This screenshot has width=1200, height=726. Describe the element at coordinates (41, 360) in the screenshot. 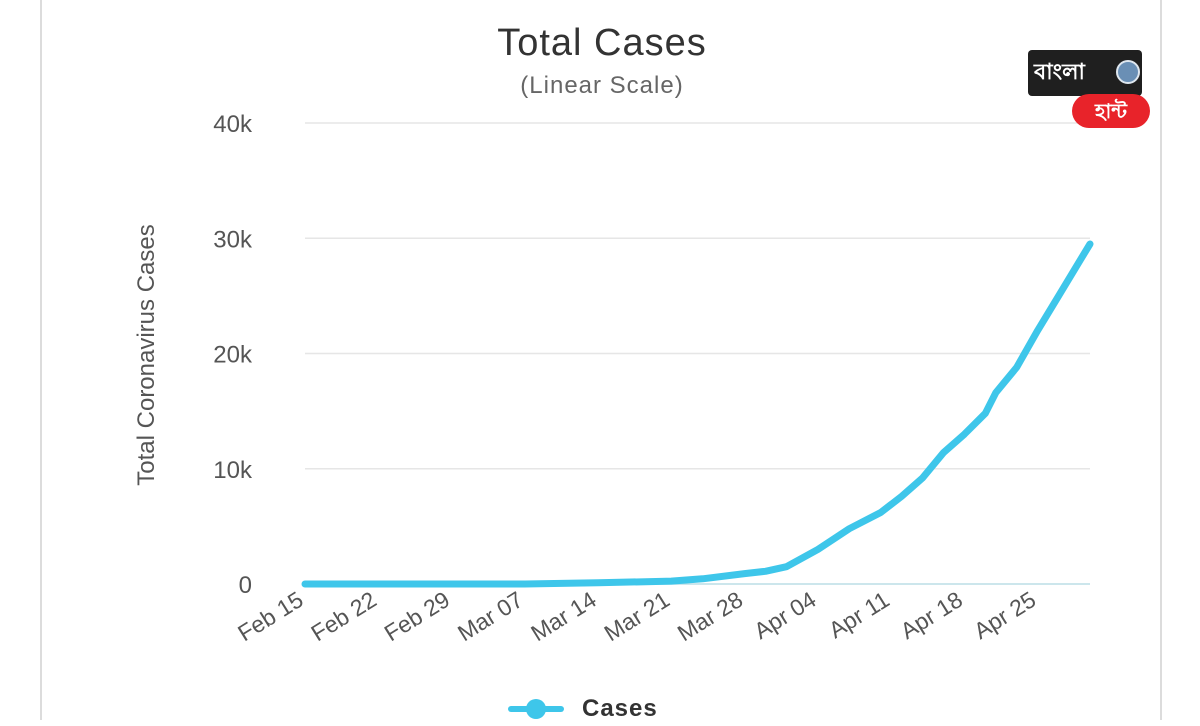

I see `frame-left-border` at that location.